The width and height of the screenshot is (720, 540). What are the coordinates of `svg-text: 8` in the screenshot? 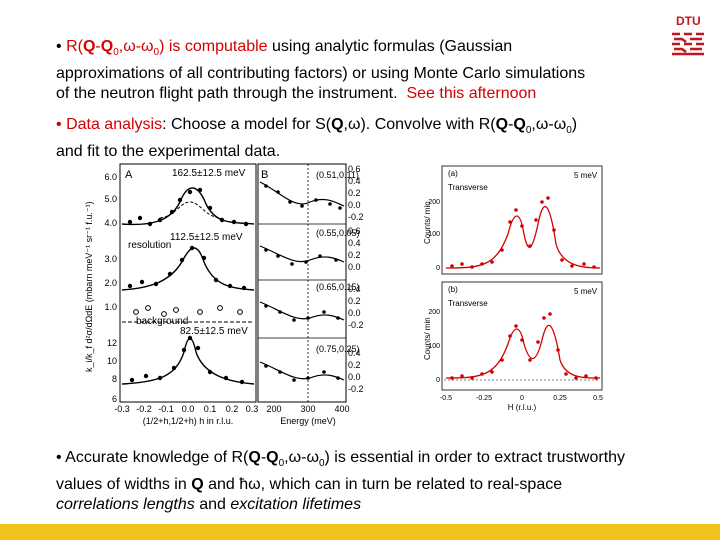 It's located at (114, 379).